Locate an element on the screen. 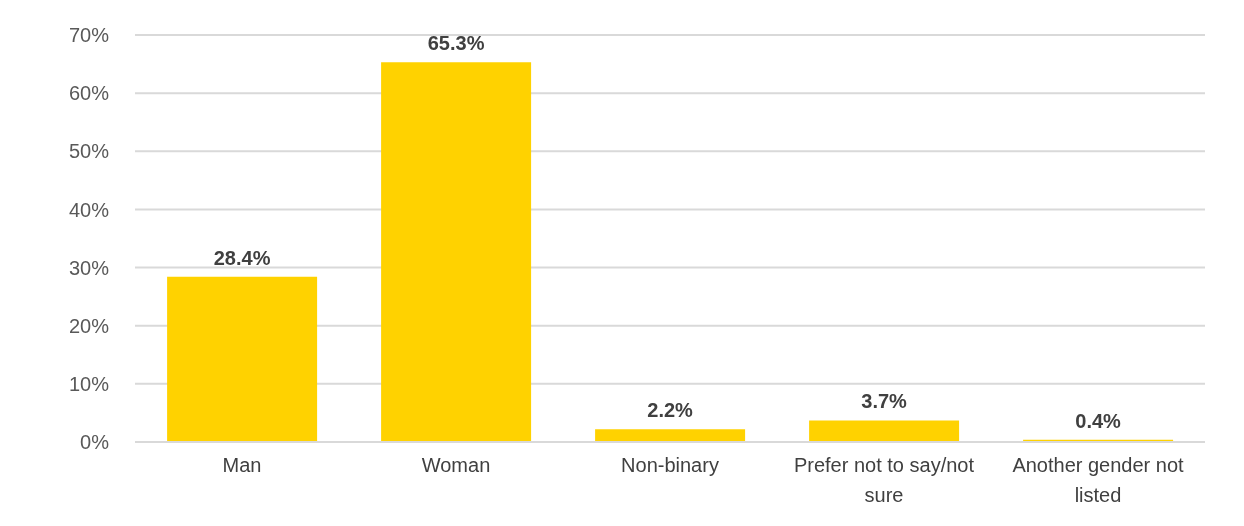 This screenshot has height=526, width=1244. data-label: 28.4% is located at coordinates (242, 257).